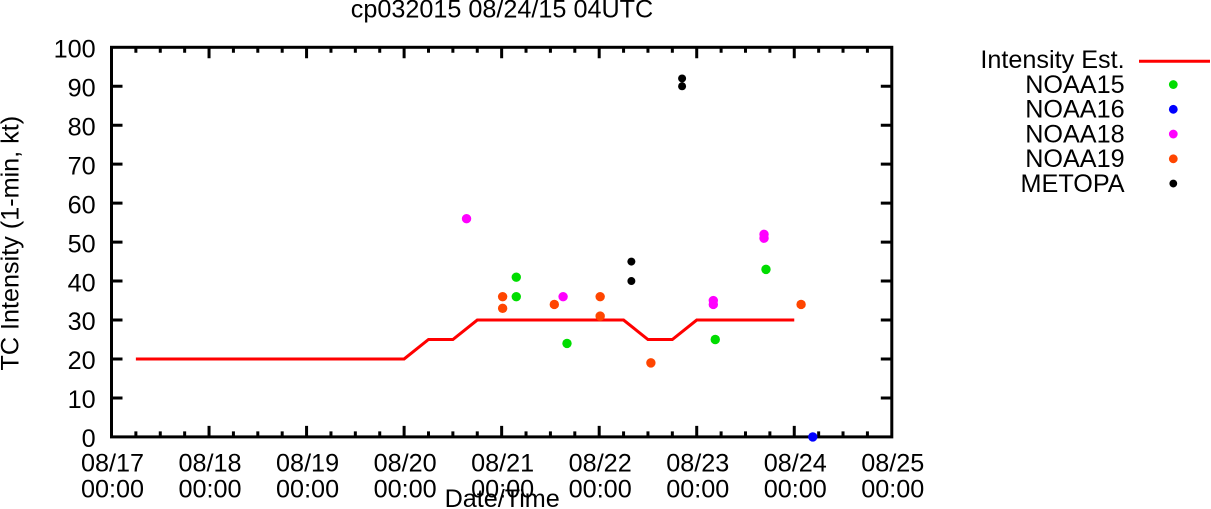  Describe the element at coordinates (82, 205) in the screenshot. I see `svg-text: 60` at that location.